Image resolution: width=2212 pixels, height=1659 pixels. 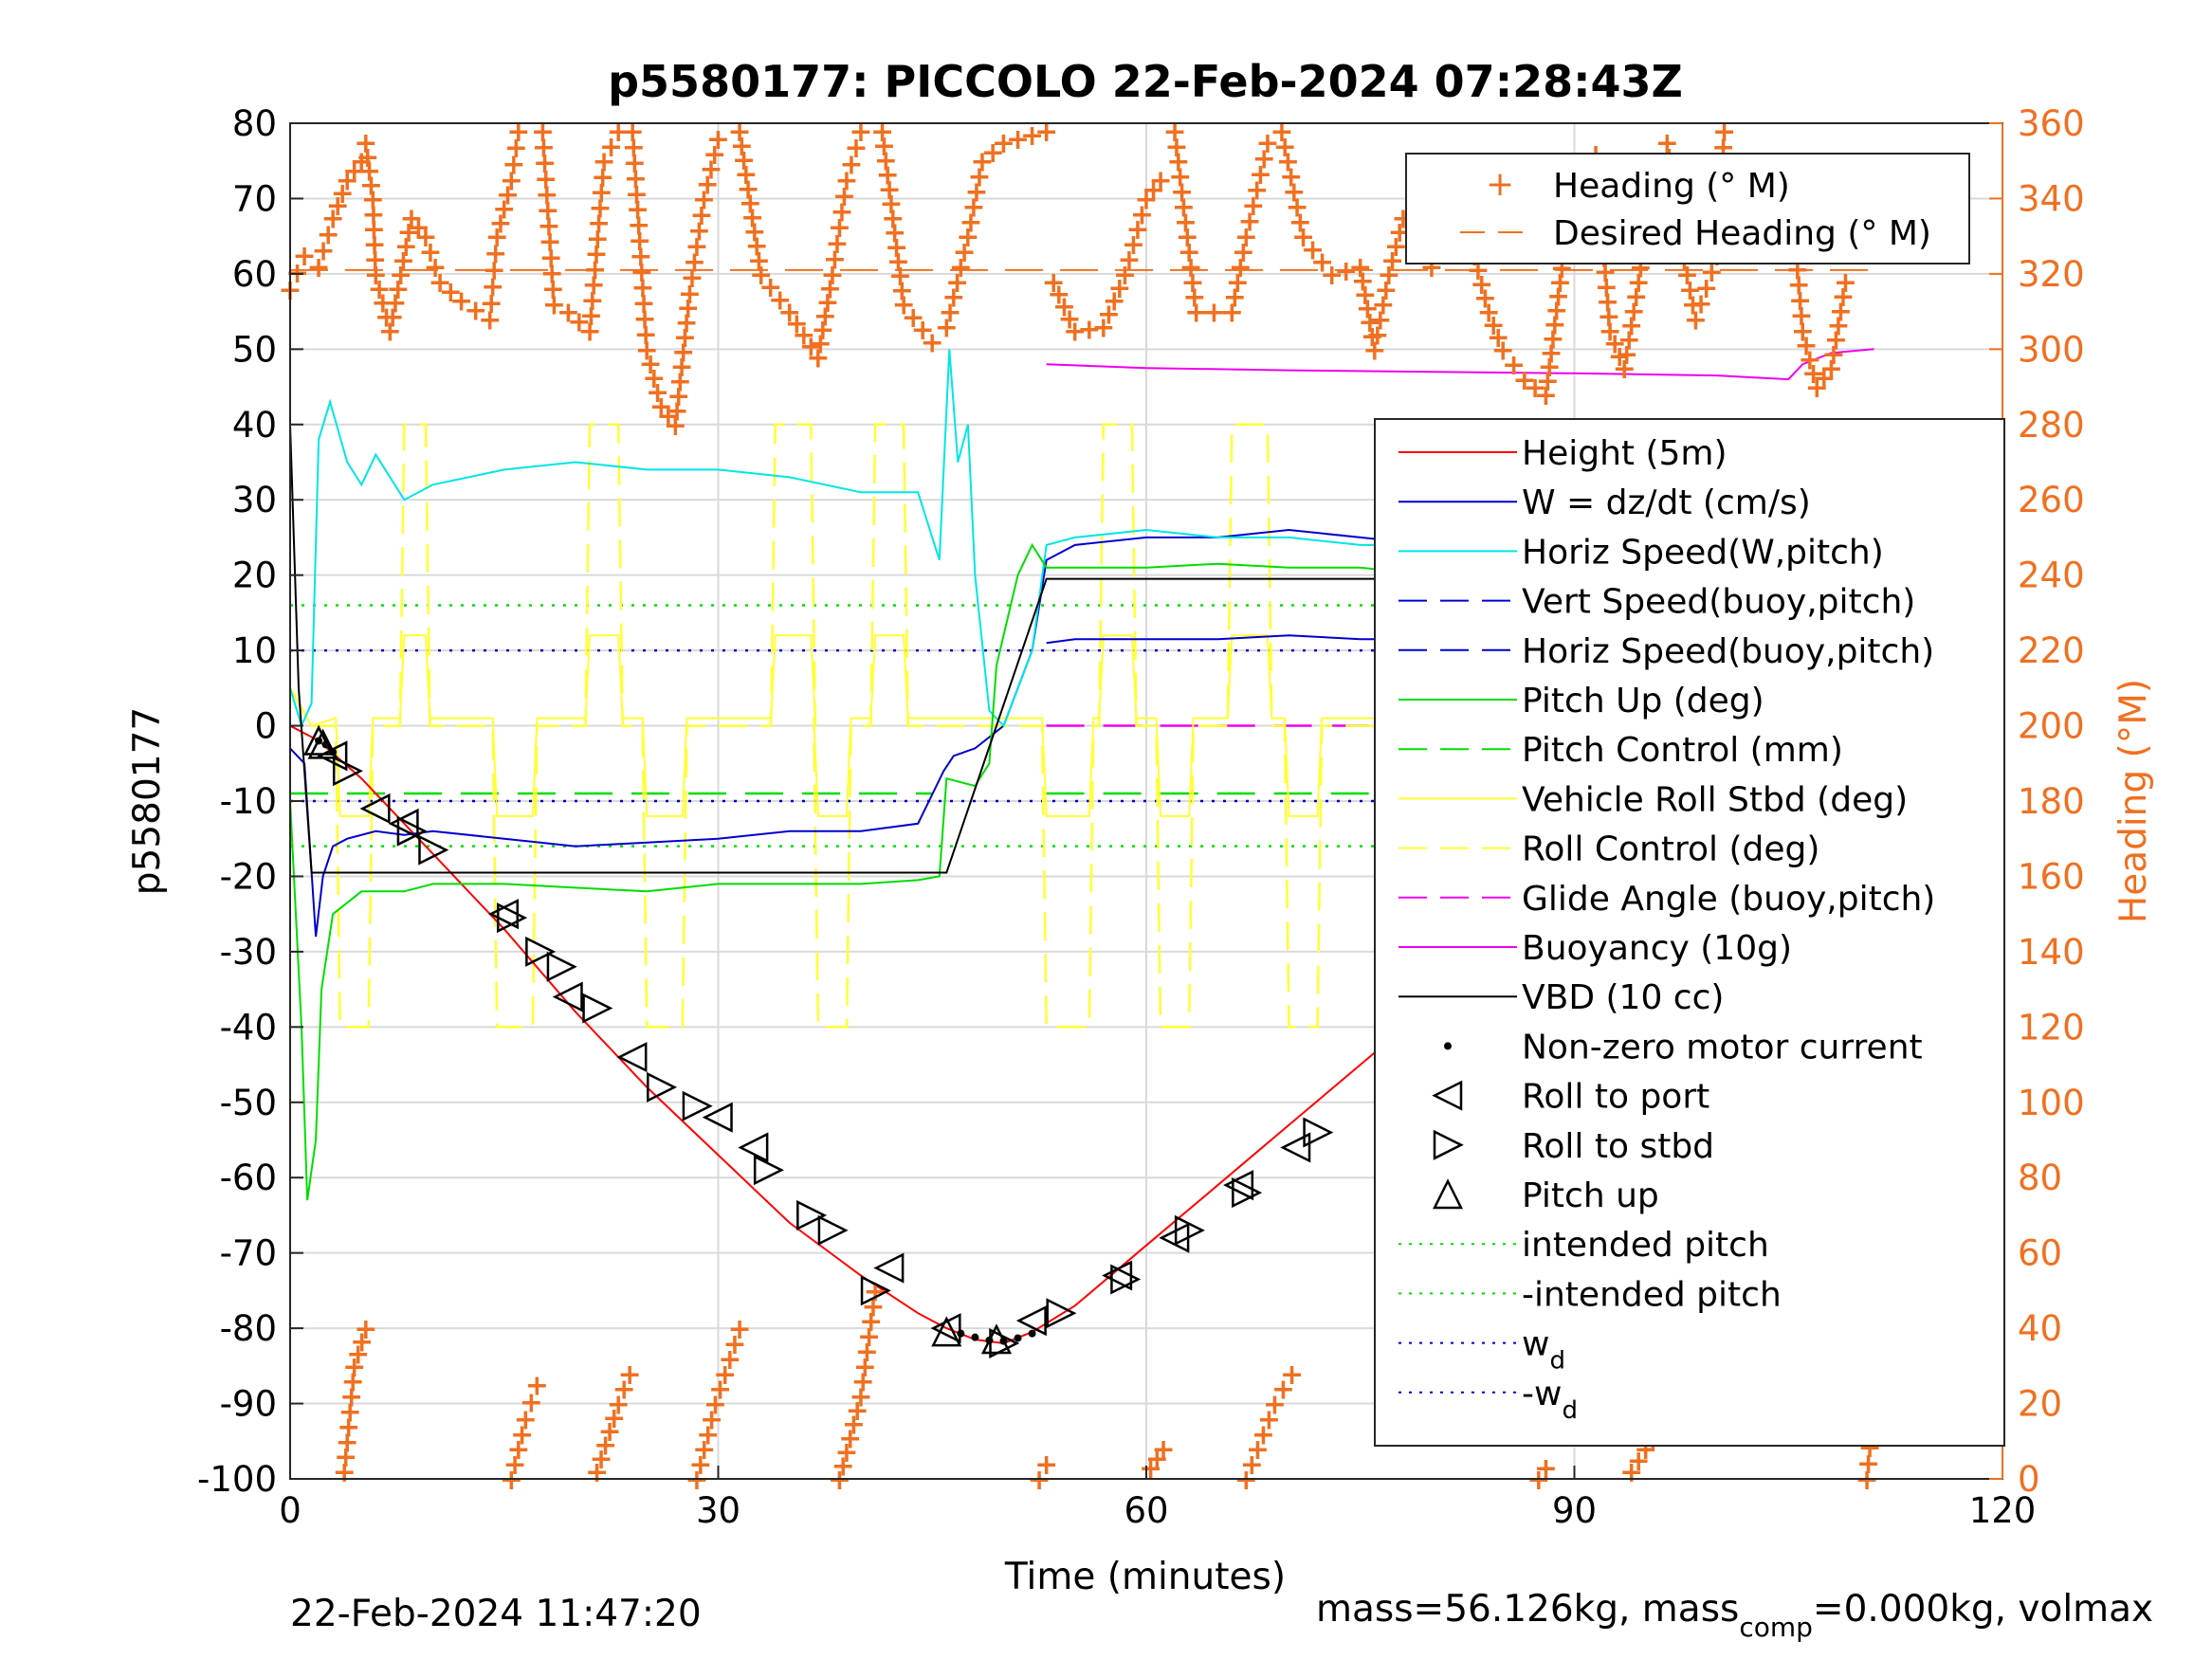 What do you see at coordinates (248, 1253) in the screenshot?
I see `y-tick-label: -70` at bounding box center [248, 1253].